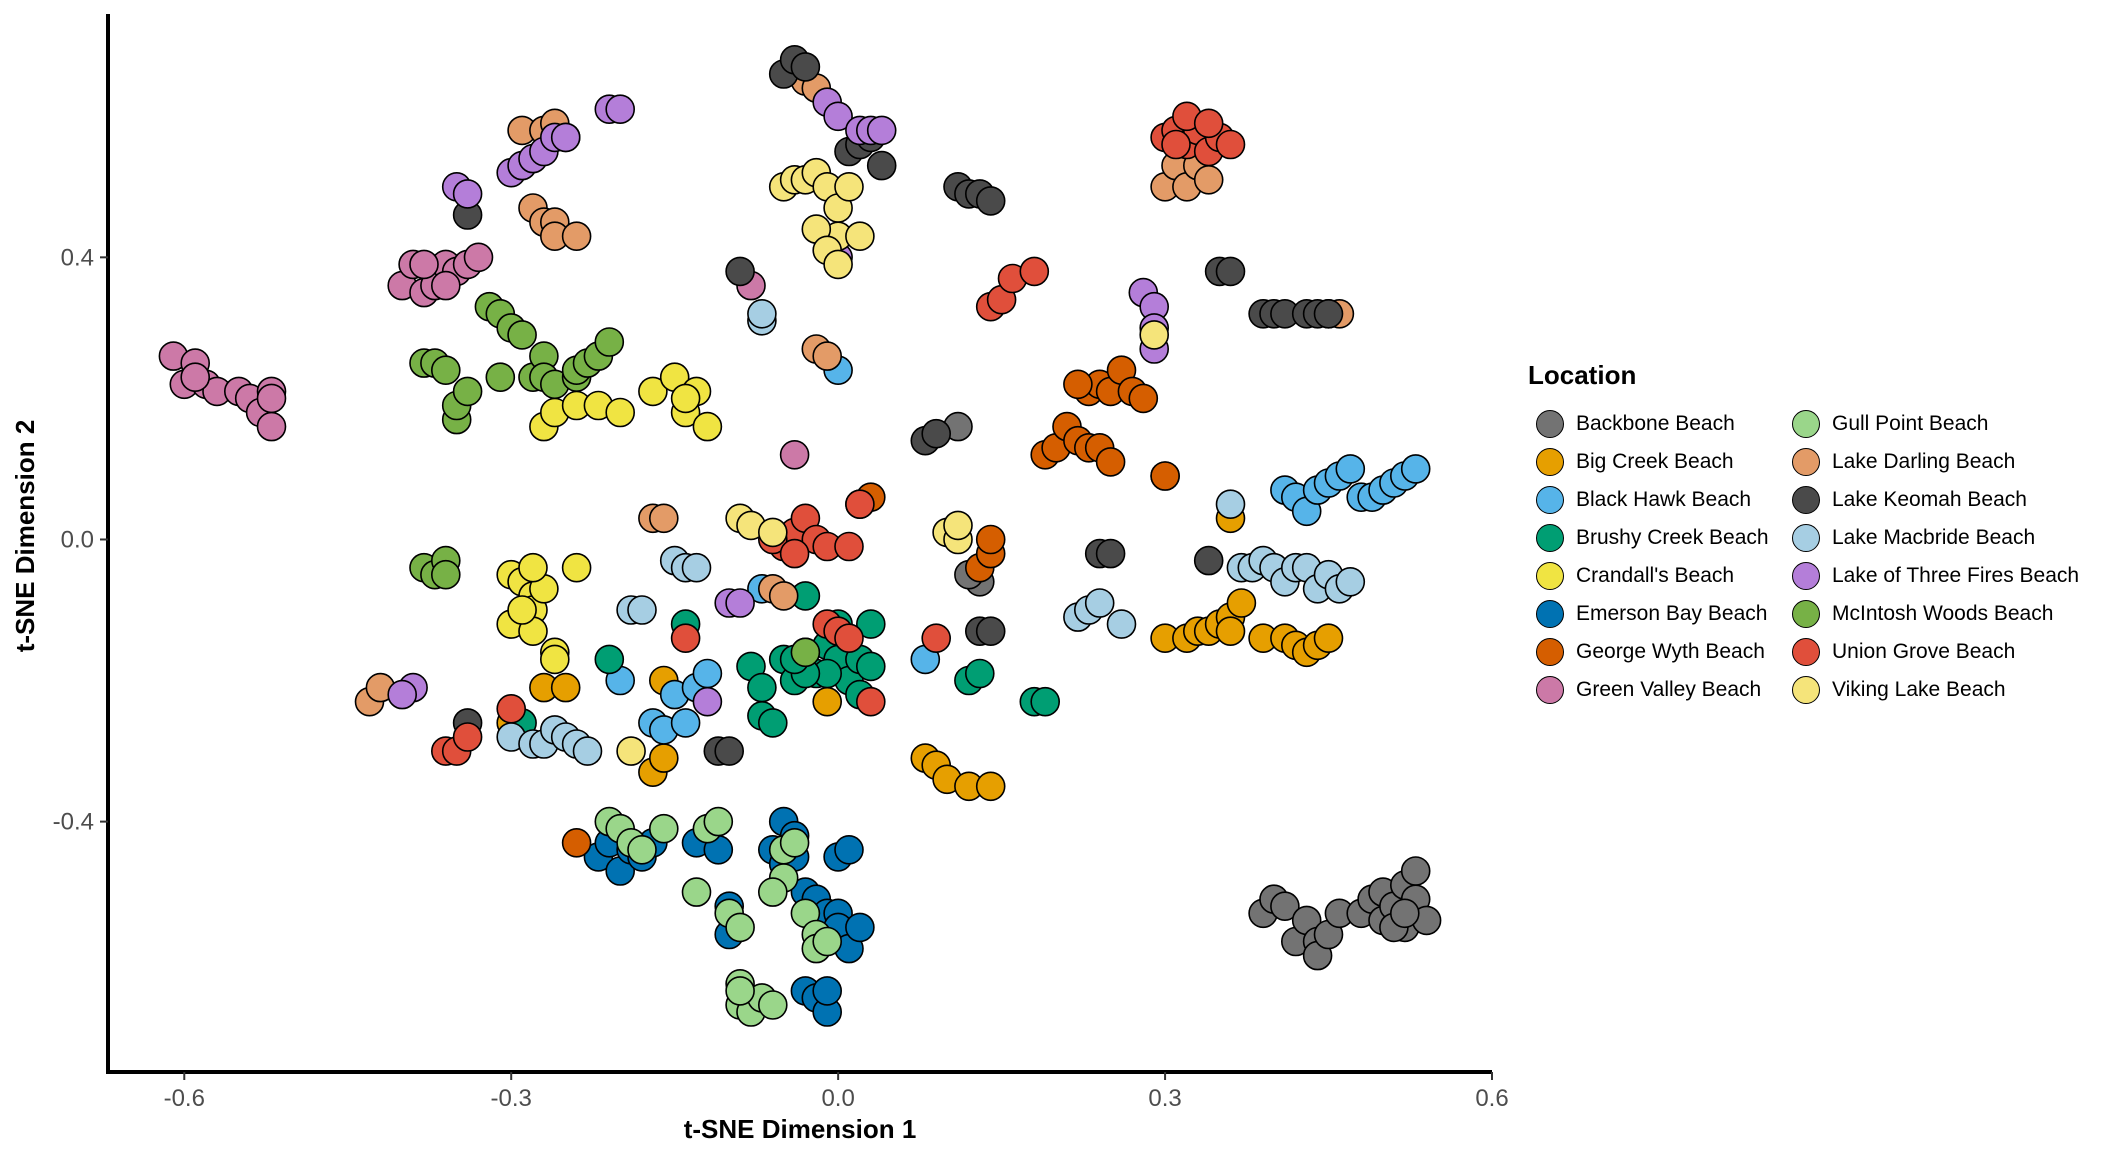 The image size is (2112, 1152). I want to click on y-tick-label: 0.0, so click(77, 539).